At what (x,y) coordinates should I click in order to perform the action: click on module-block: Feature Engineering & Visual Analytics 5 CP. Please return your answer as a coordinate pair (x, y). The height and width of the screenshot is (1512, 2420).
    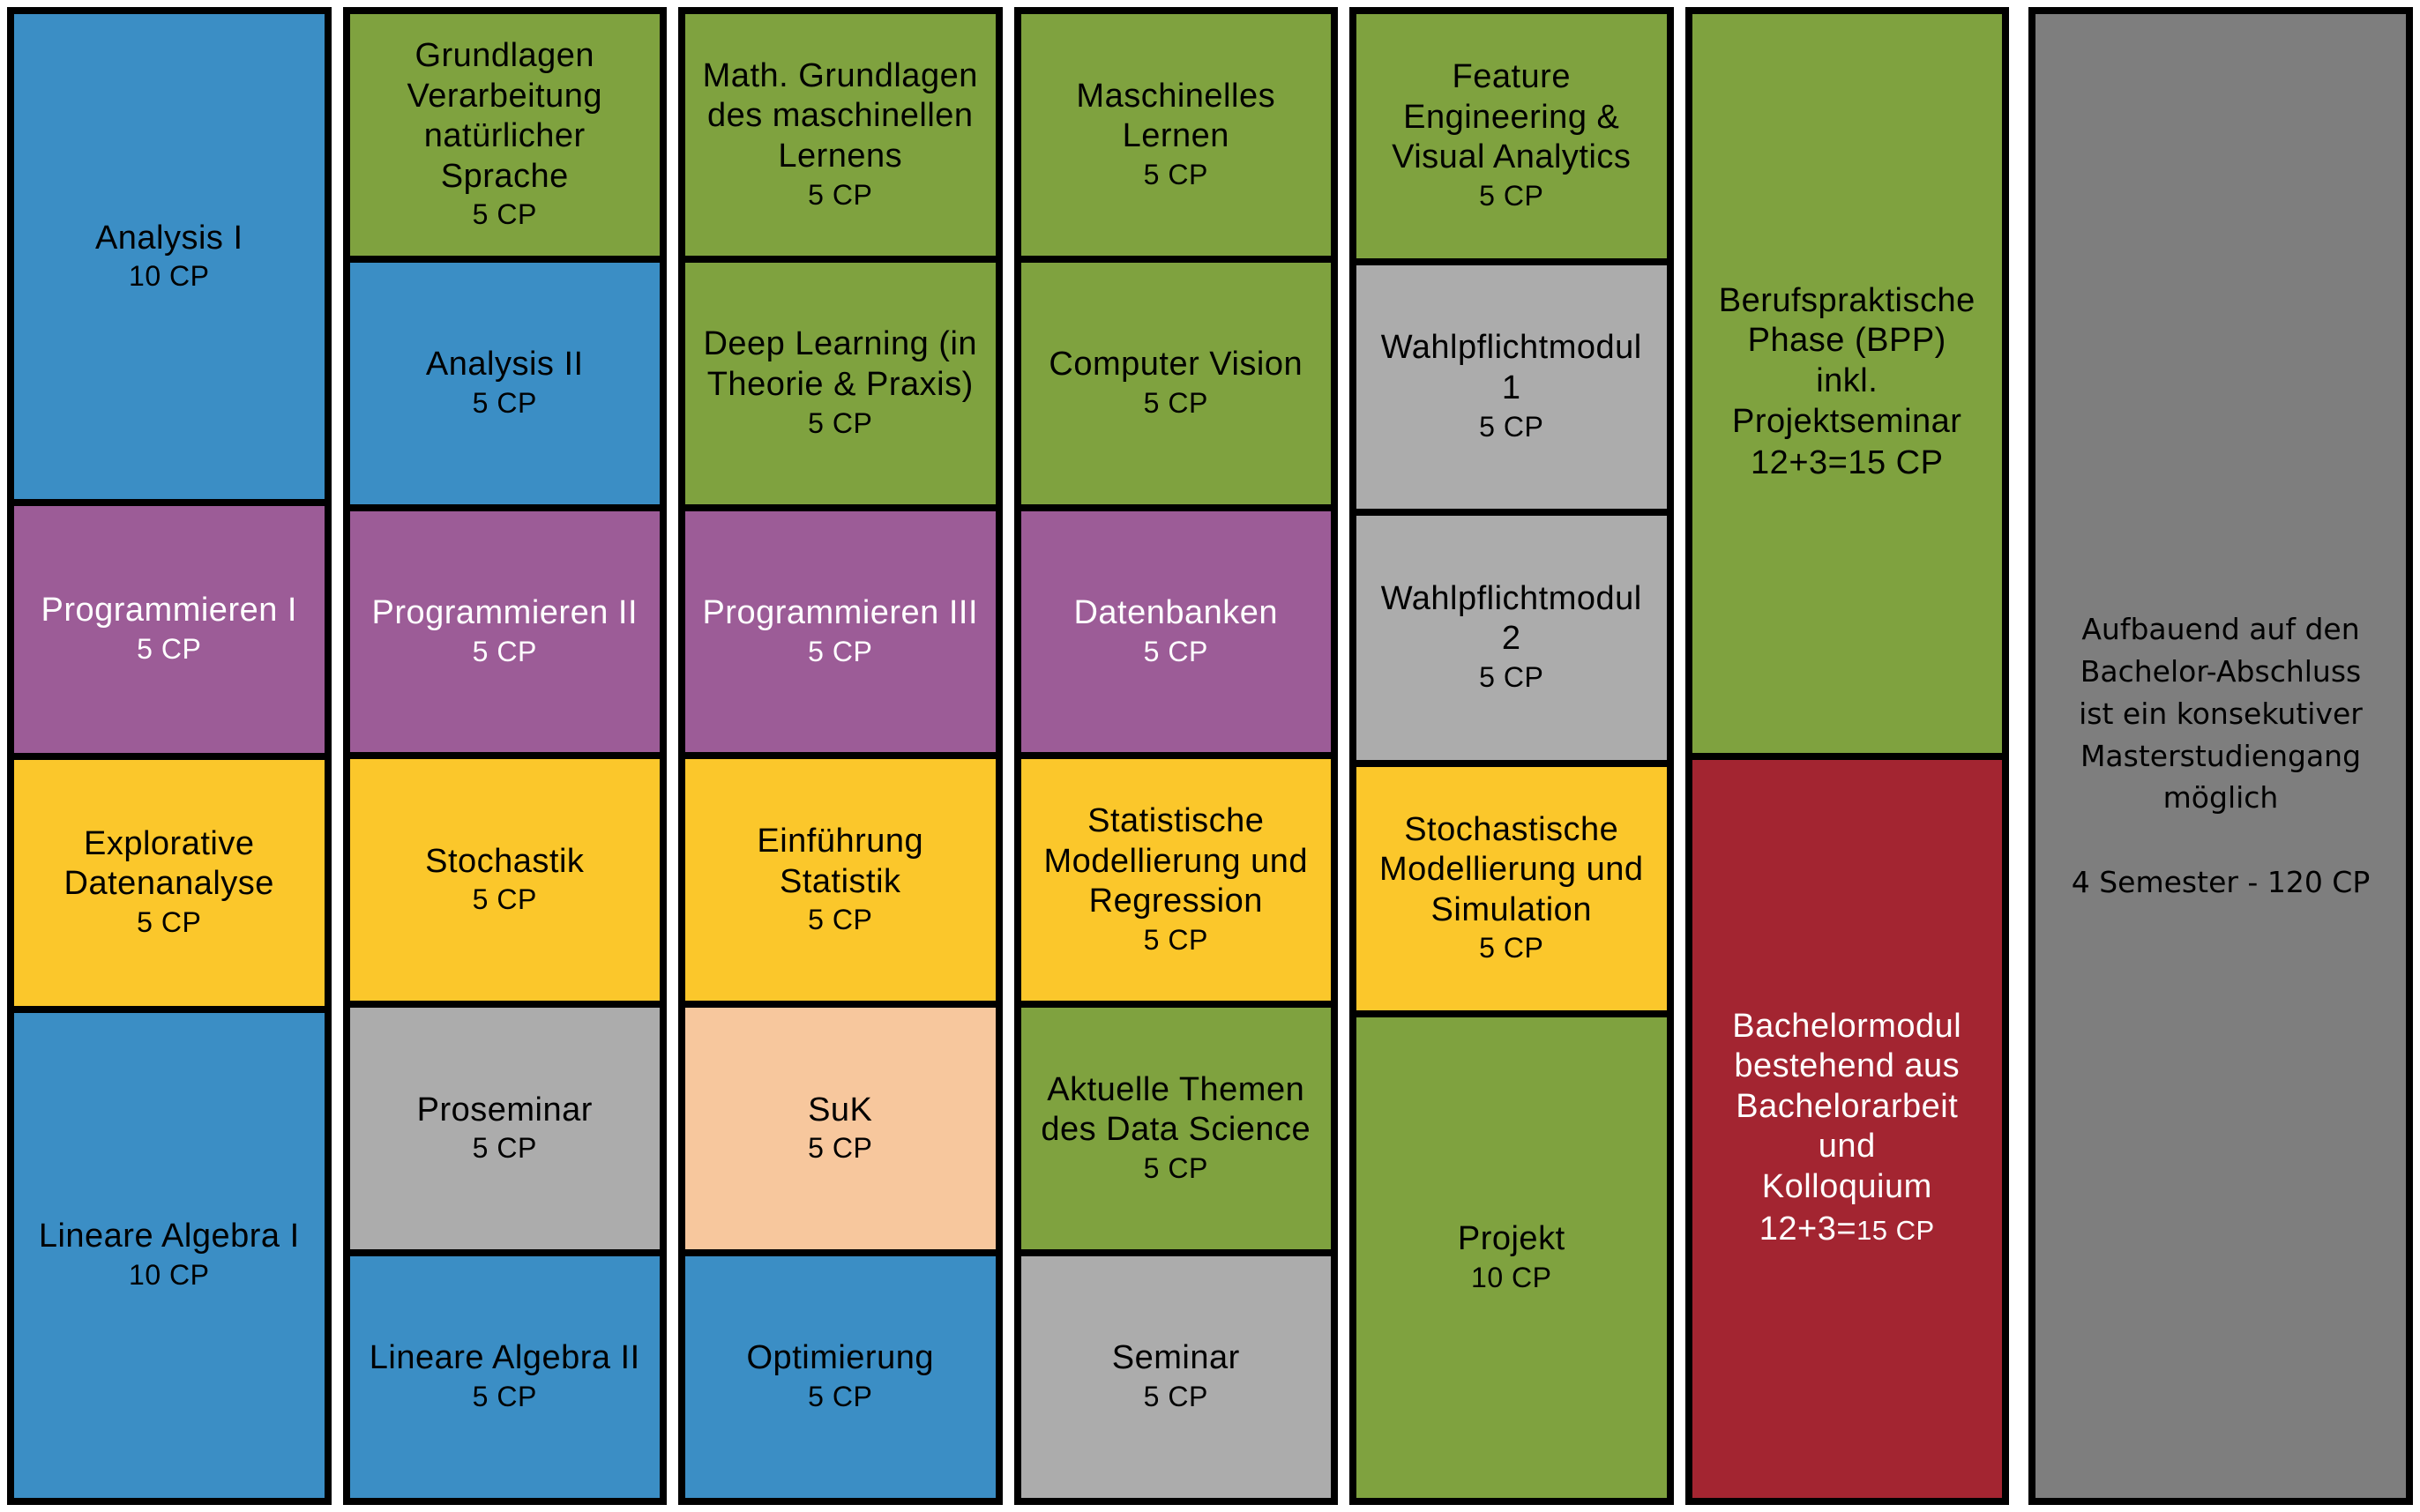
    Looking at the image, I should click on (1511, 136).